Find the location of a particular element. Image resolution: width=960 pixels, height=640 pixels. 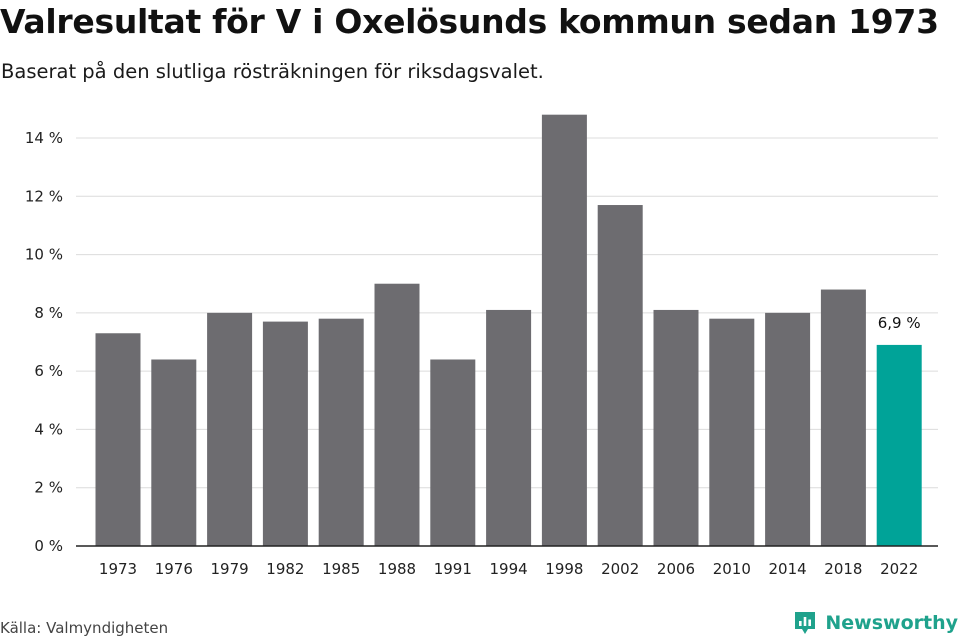

y-tick-label: 14 % is located at coordinates (44, 138).